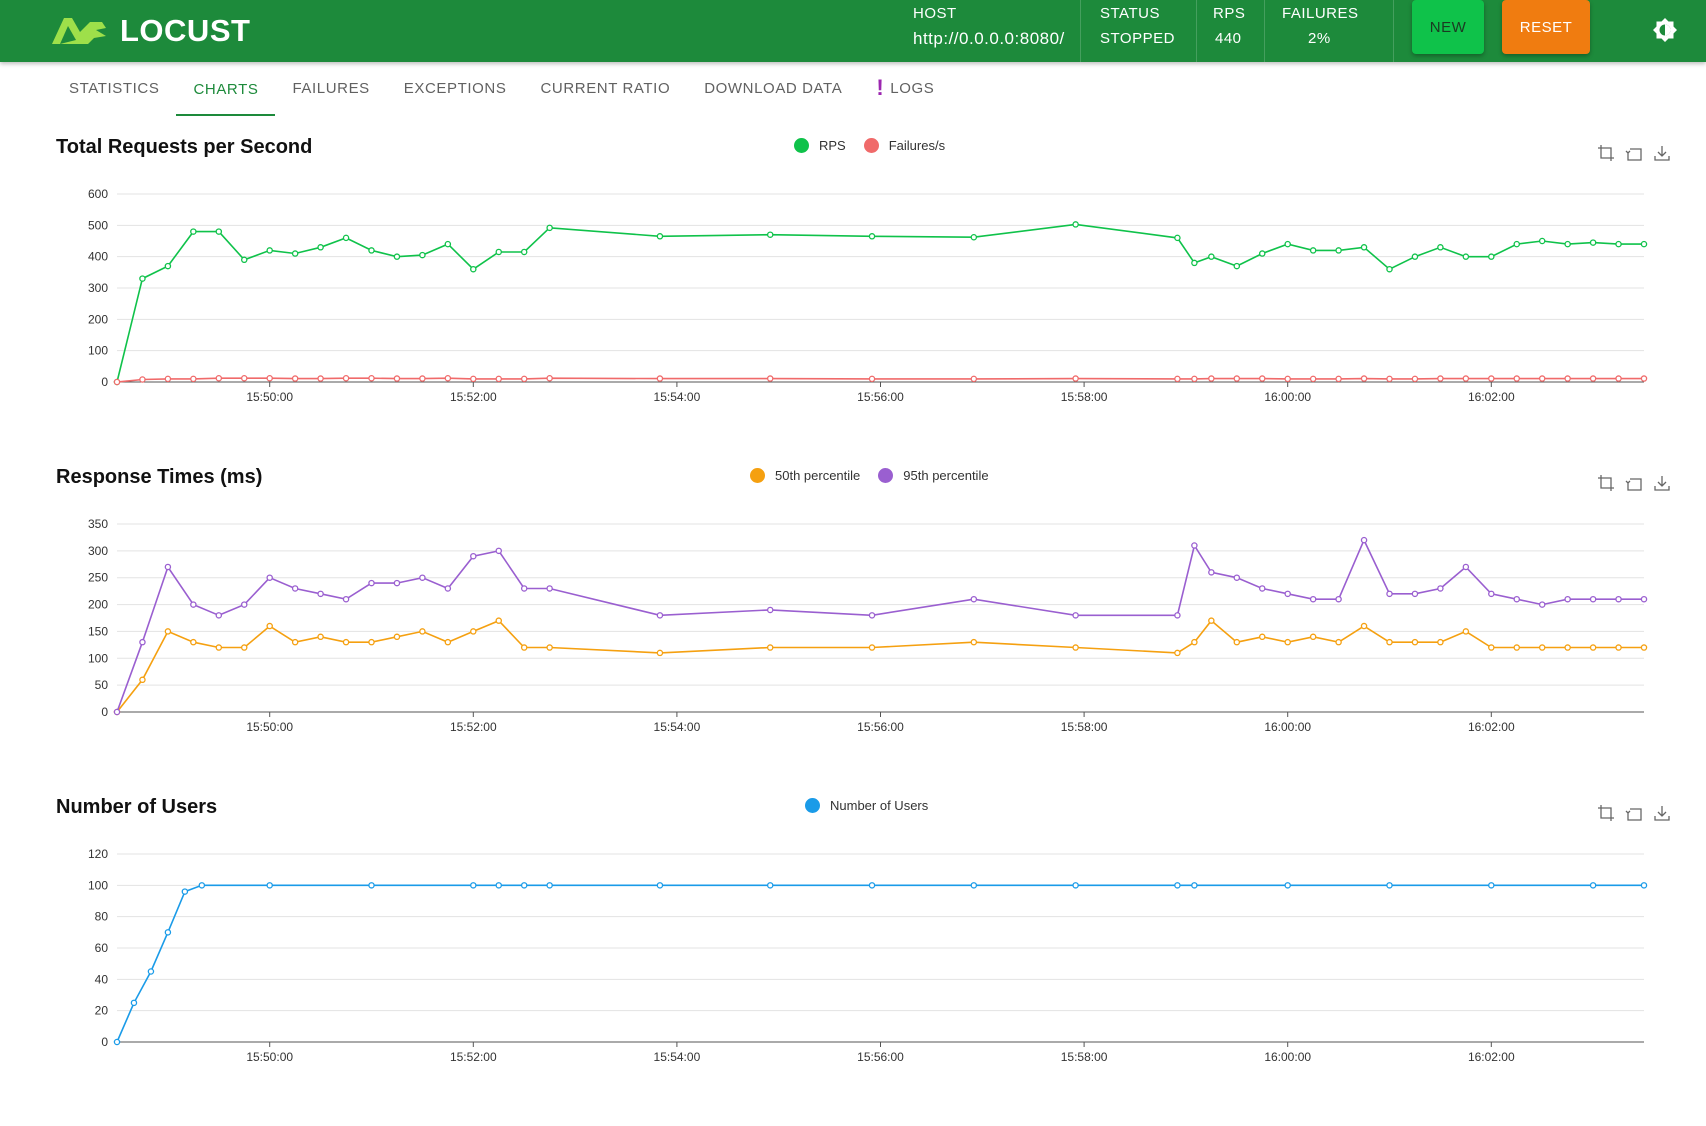 This screenshot has width=1706, height=1126. What do you see at coordinates (98, 257) in the screenshot?
I see `y-tick-label: 400` at bounding box center [98, 257].